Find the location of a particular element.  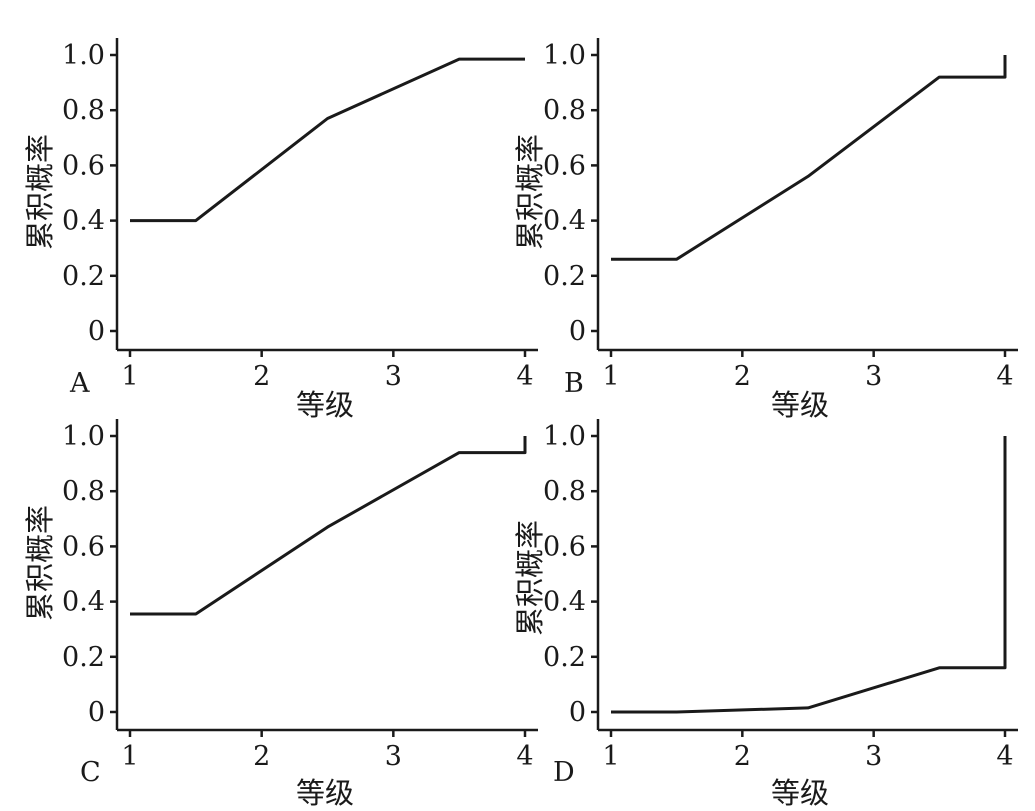

panel-label: A is located at coordinates (79, 383).